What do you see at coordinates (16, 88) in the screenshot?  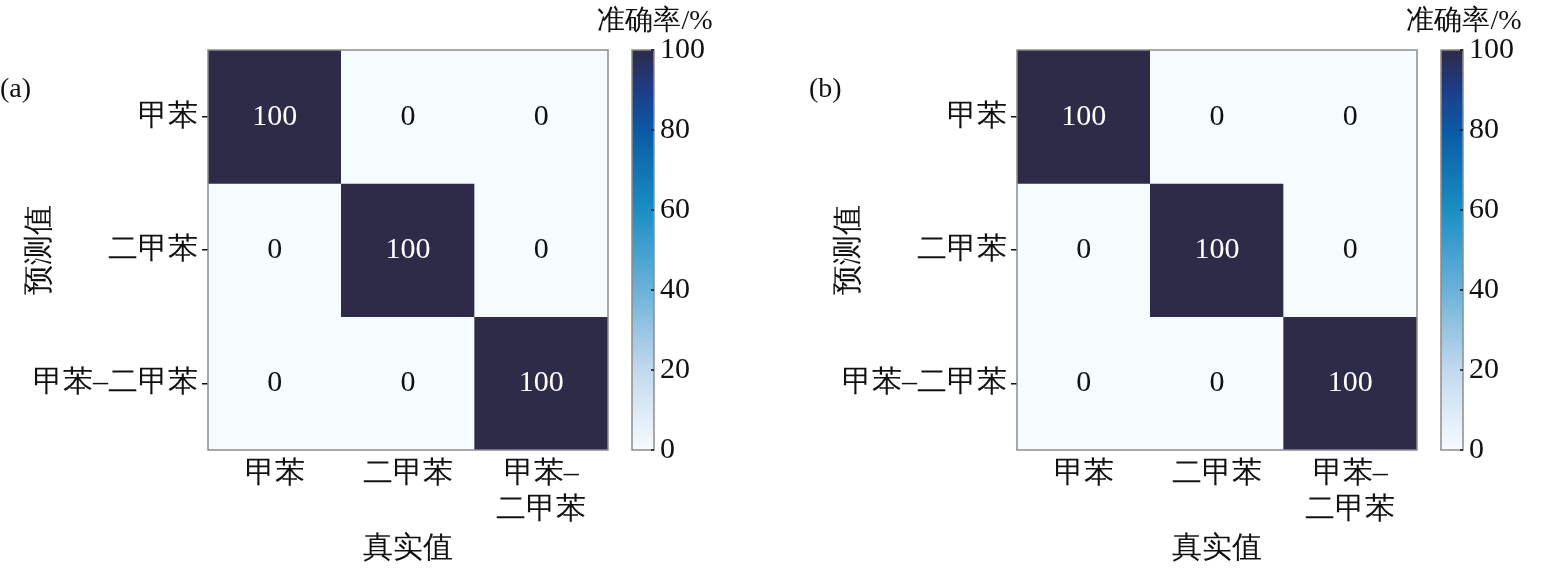 I see `text: (a)` at bounding box center [16, 88].